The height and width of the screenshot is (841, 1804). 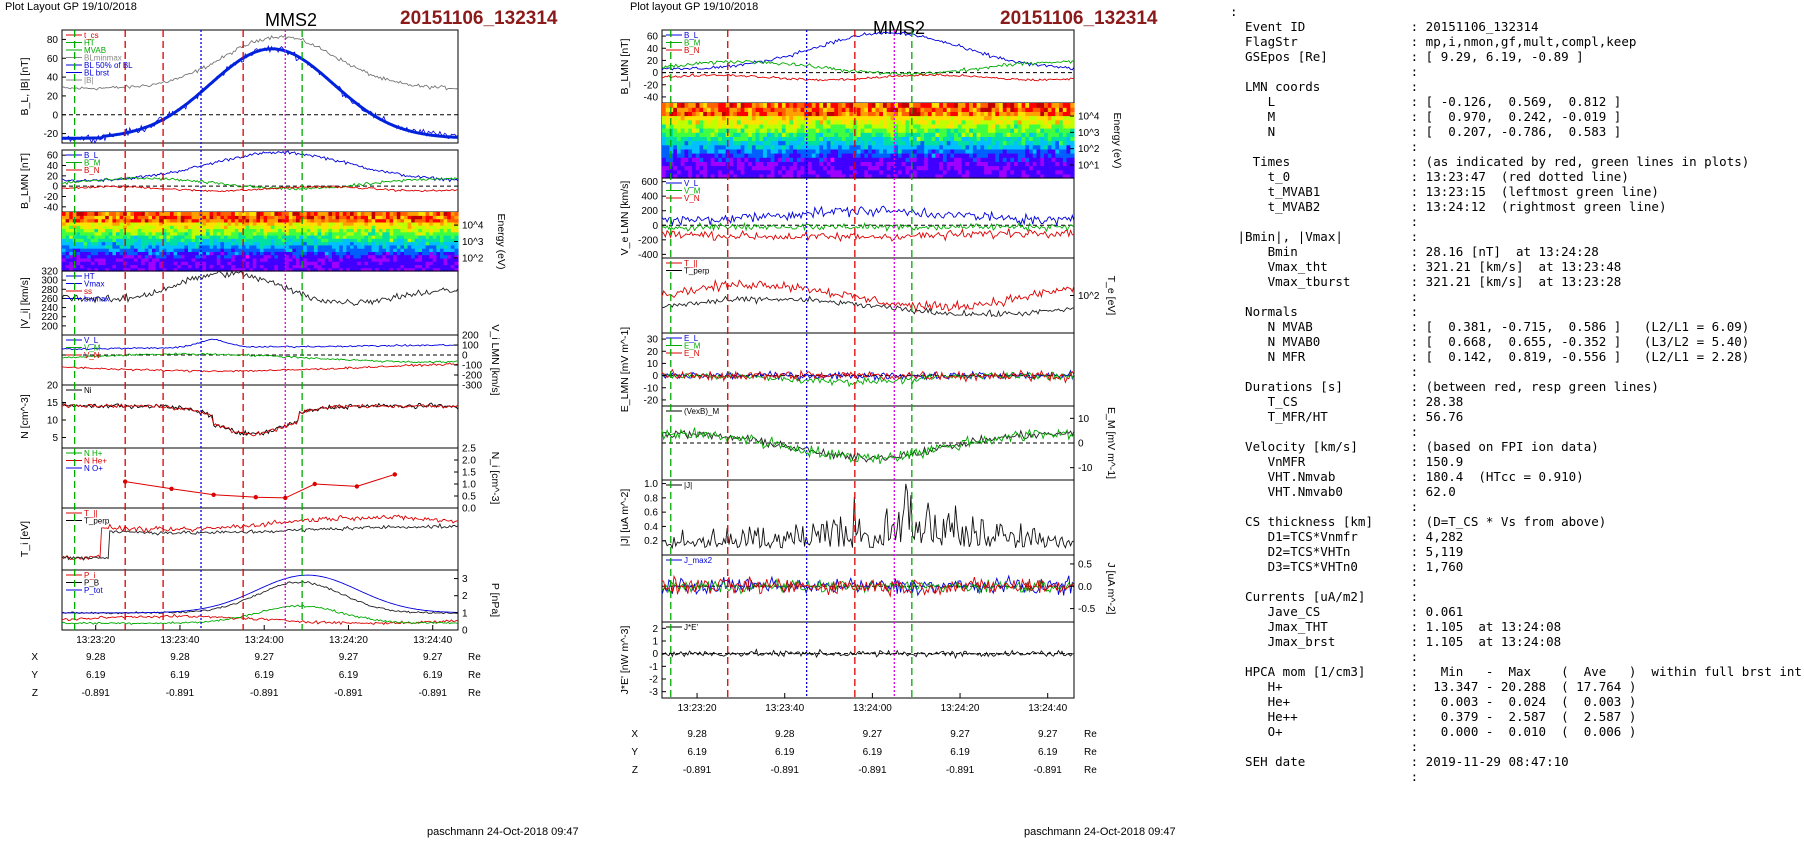 I want to click on middle-series-line-VM, so click(x=868, y=227).